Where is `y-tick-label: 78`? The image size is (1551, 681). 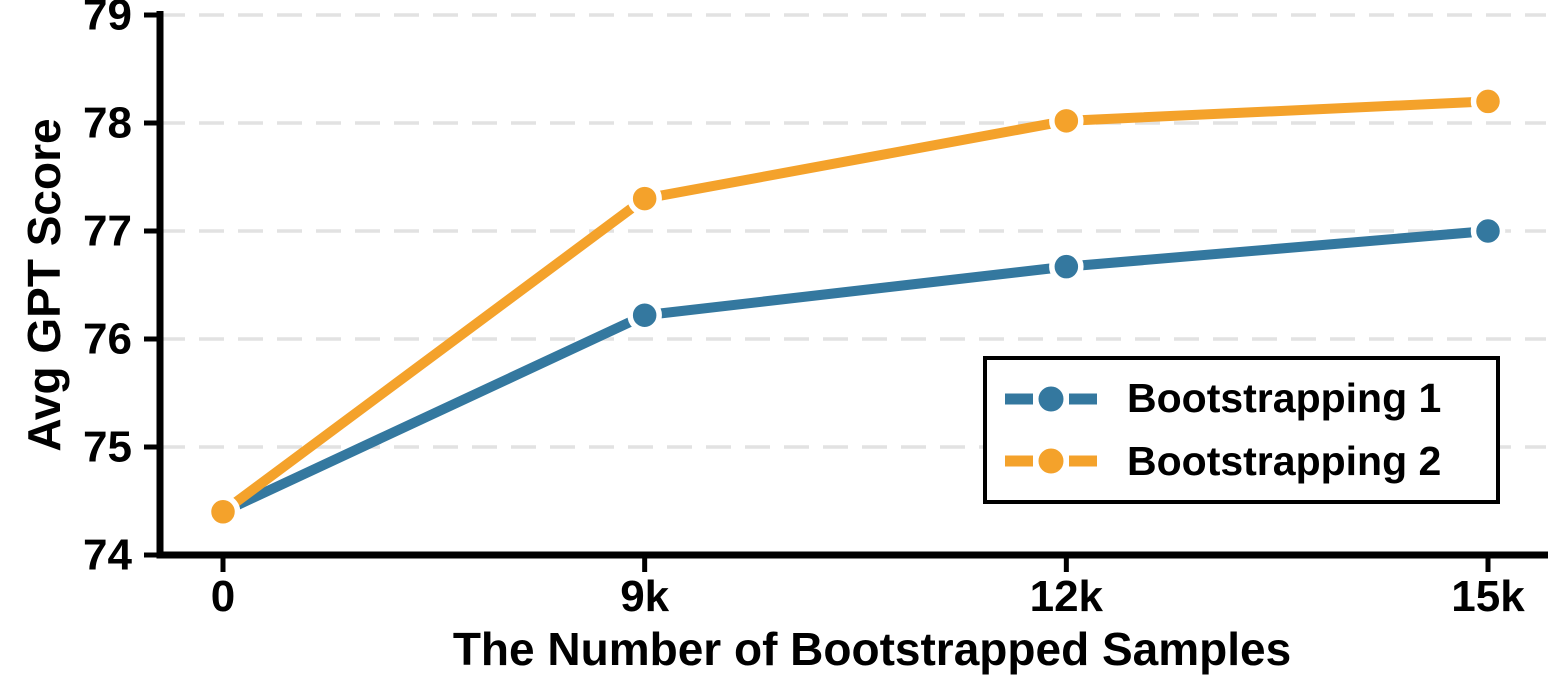
y-tick-label: 78 is located at coordinates (107, 123).